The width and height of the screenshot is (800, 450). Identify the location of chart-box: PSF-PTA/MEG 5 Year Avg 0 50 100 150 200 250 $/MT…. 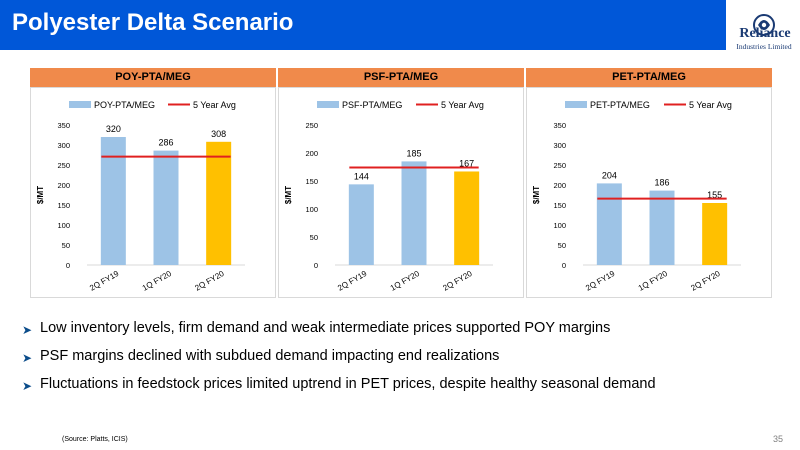
(401, 192).